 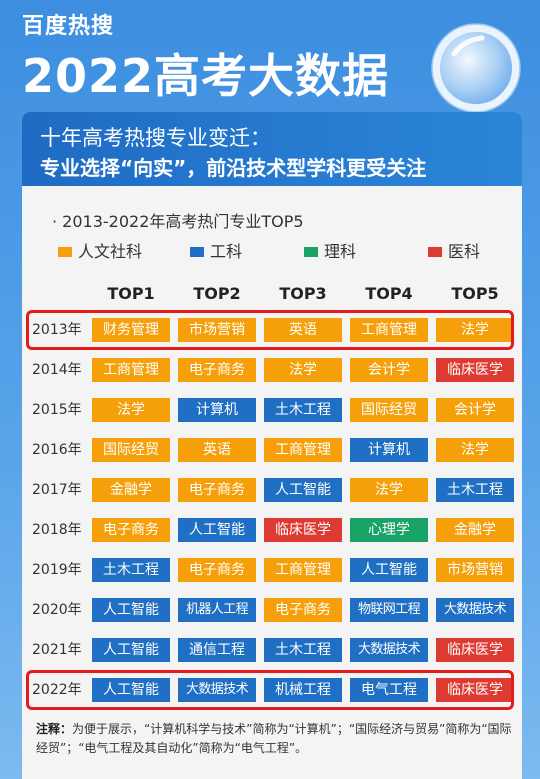 What do you see at coordinates (54, 729) in the screenshot?
I see `footnote-label: 注释：` at bounding box center [54, 729].